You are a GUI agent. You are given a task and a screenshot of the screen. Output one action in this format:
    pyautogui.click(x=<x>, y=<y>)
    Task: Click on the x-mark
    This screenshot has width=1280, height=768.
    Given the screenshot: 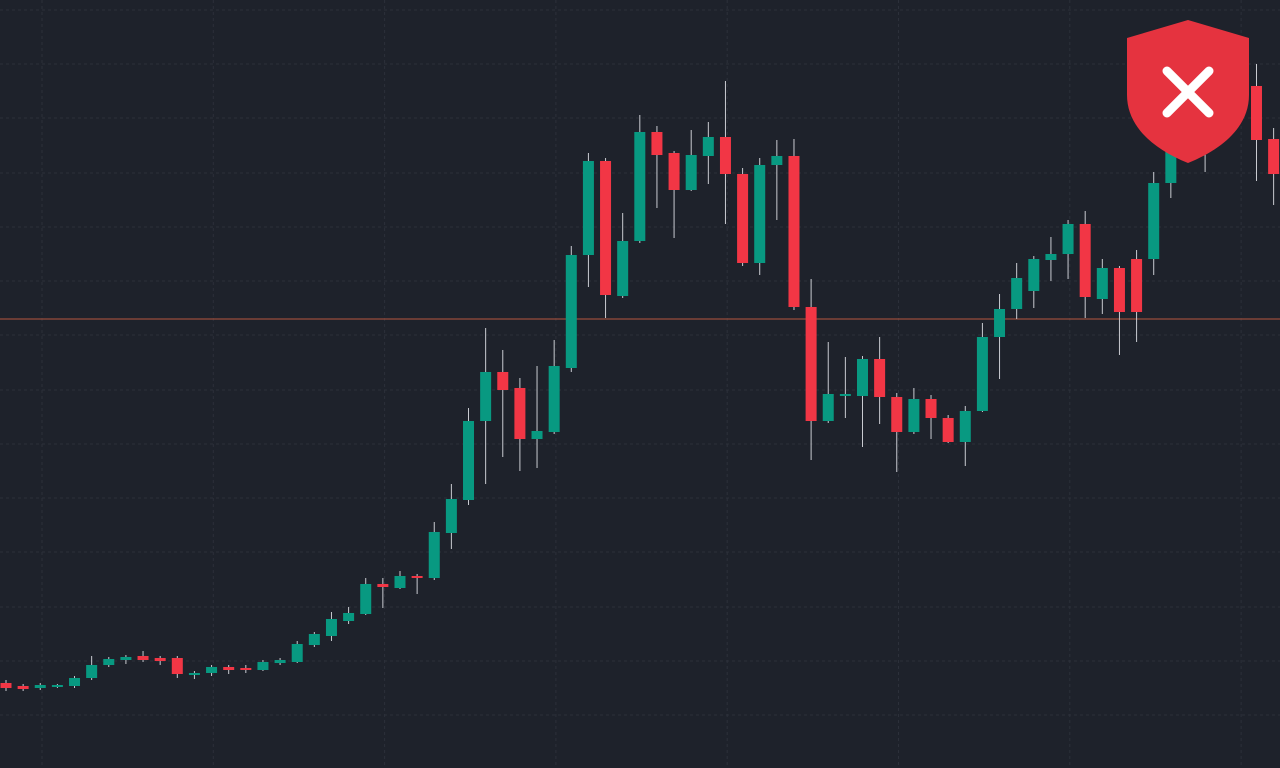 What is the action you would take?
    pyautogui.click(x=1188, y=92)
    